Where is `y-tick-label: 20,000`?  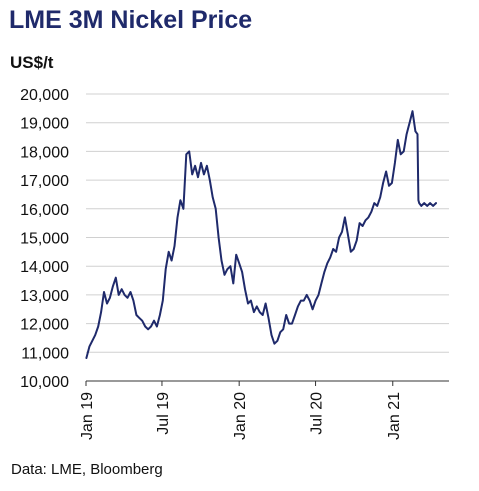 y-tick-label: 20,000 is located at coordinates (44, 95).